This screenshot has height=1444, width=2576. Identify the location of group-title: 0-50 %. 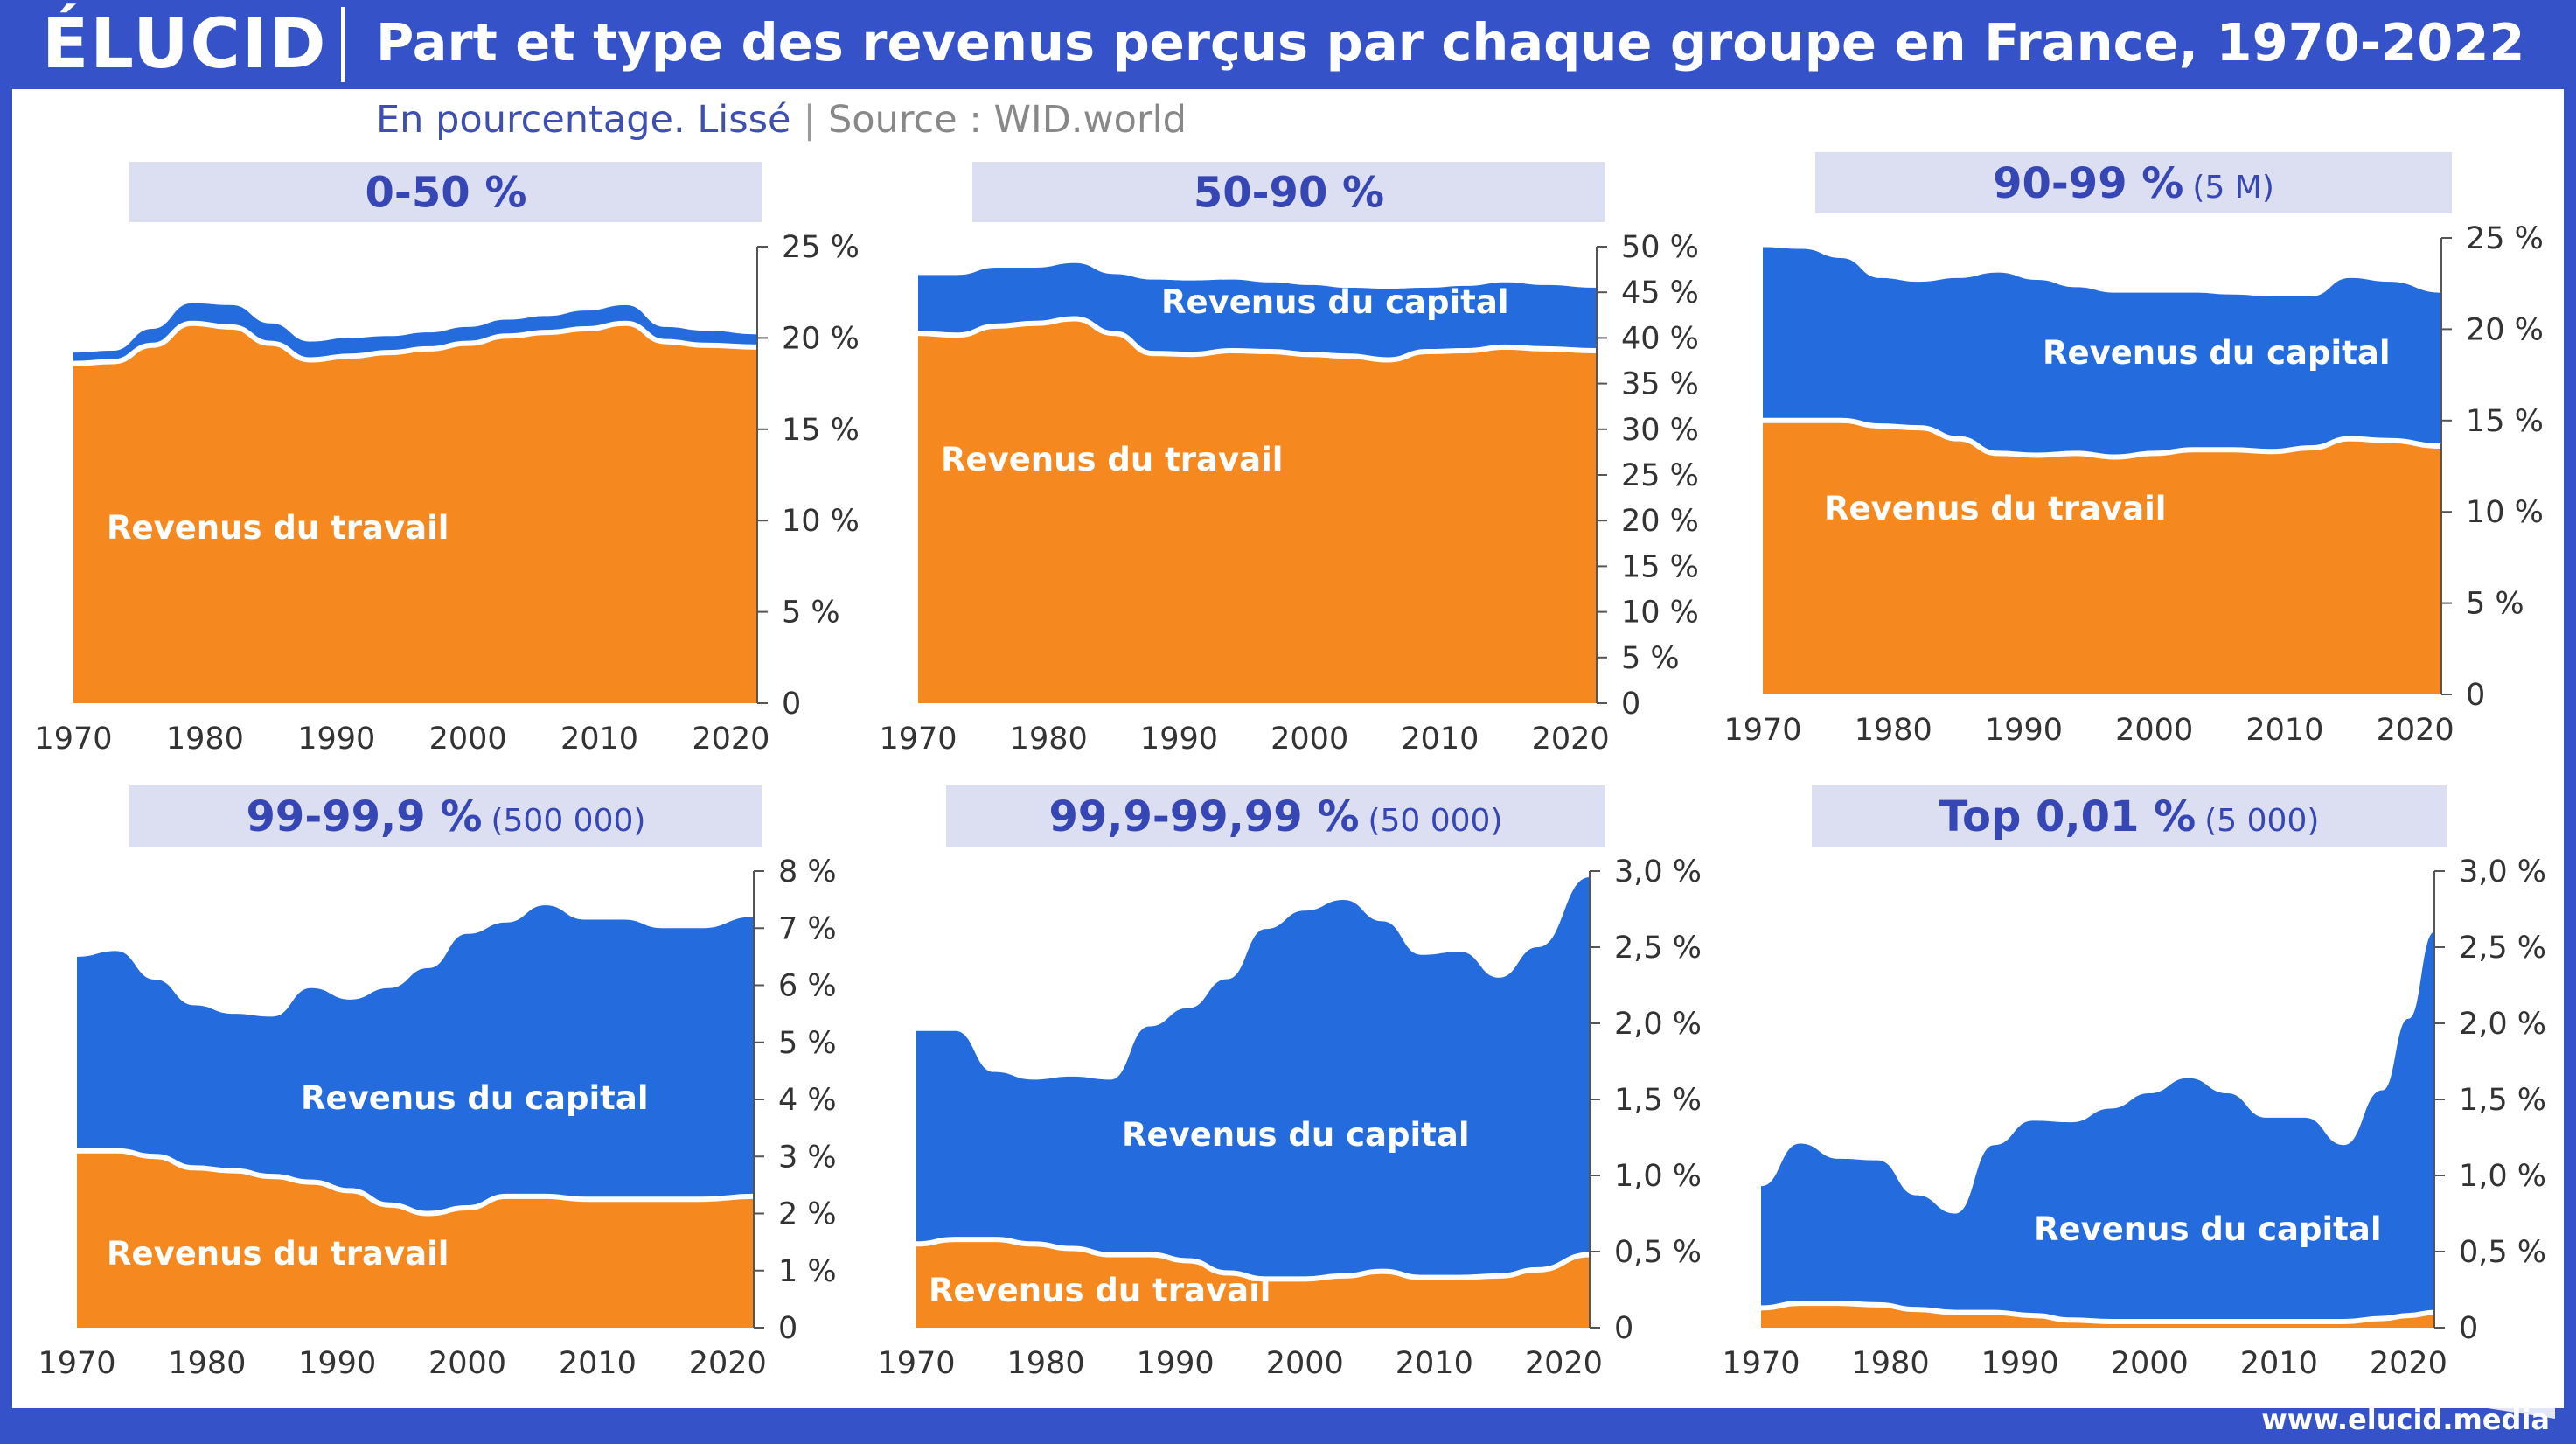
(446, 193).